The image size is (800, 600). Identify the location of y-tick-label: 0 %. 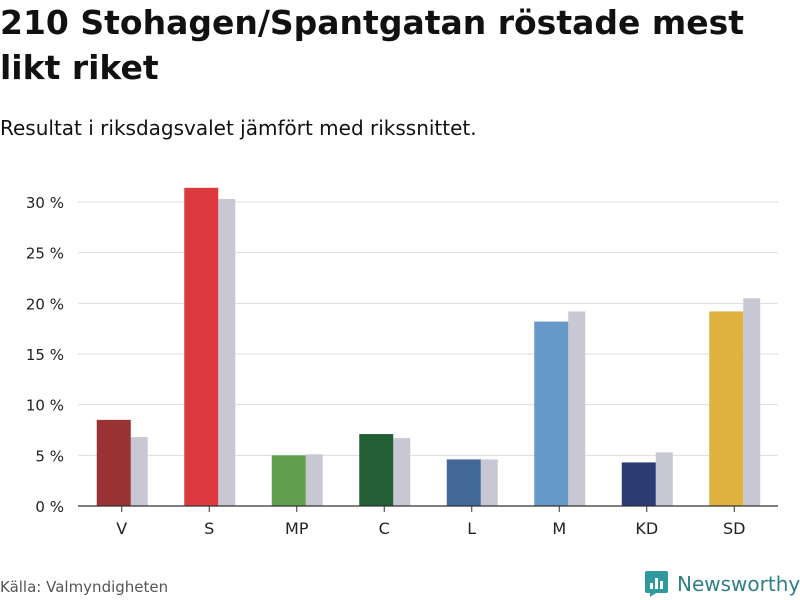
(49, 507).